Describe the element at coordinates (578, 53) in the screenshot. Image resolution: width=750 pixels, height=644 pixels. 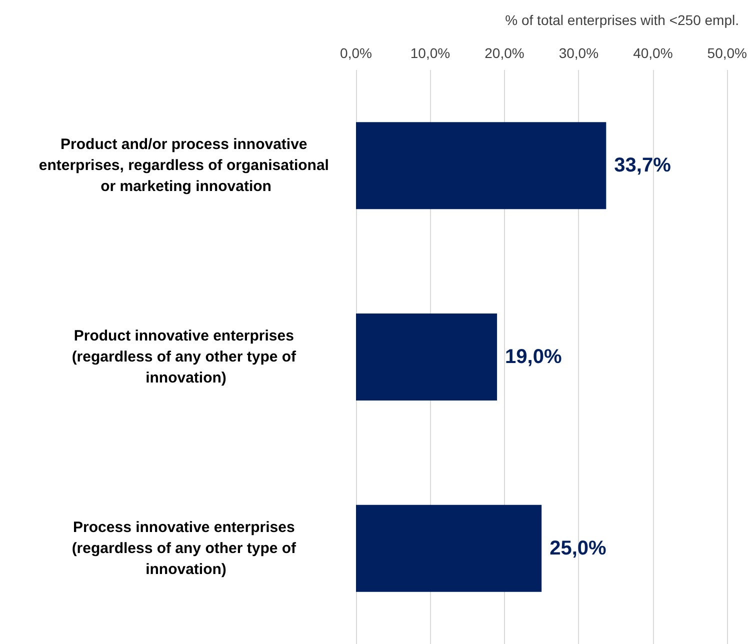
I see `x-tick-label: 30,0%` at that location.